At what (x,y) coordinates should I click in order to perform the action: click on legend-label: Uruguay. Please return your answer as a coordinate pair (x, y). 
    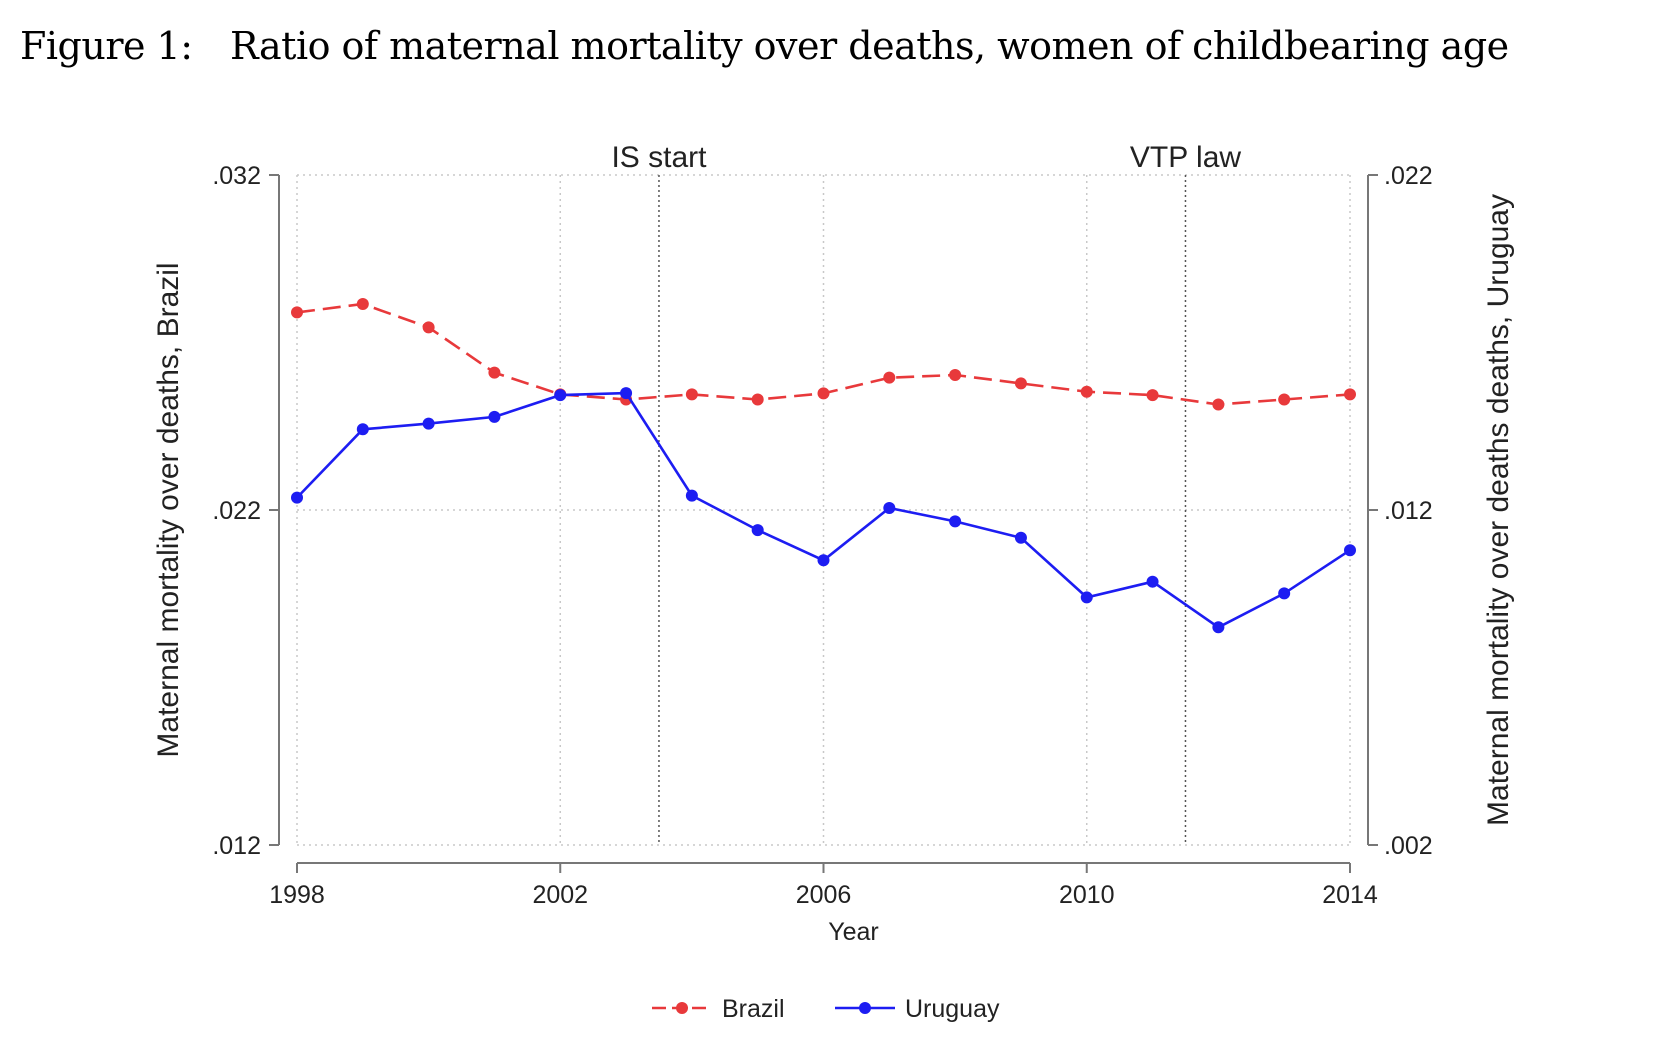
    Looking at the image, I should click on (952, 1009).